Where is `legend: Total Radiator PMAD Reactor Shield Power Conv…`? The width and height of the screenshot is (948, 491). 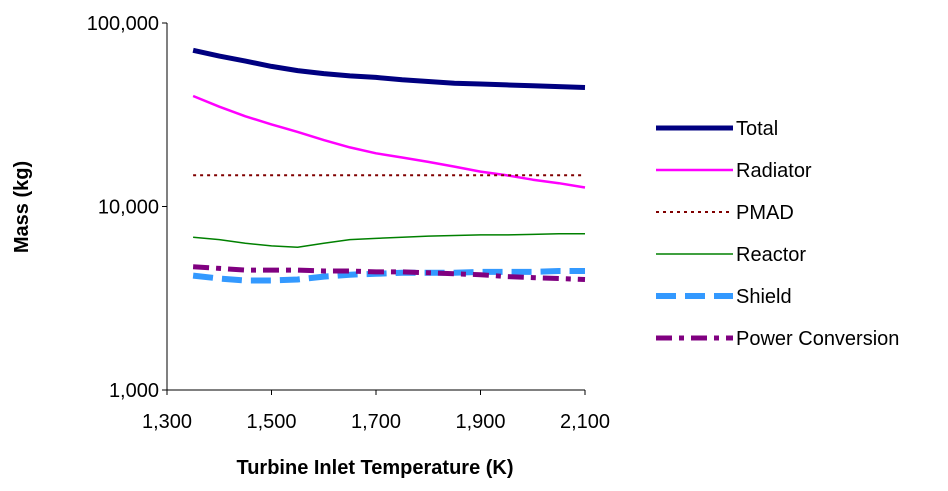
legend: Total Radiator PMAD Reactor Shield Power Conv… is located at coordinates (777, 234).